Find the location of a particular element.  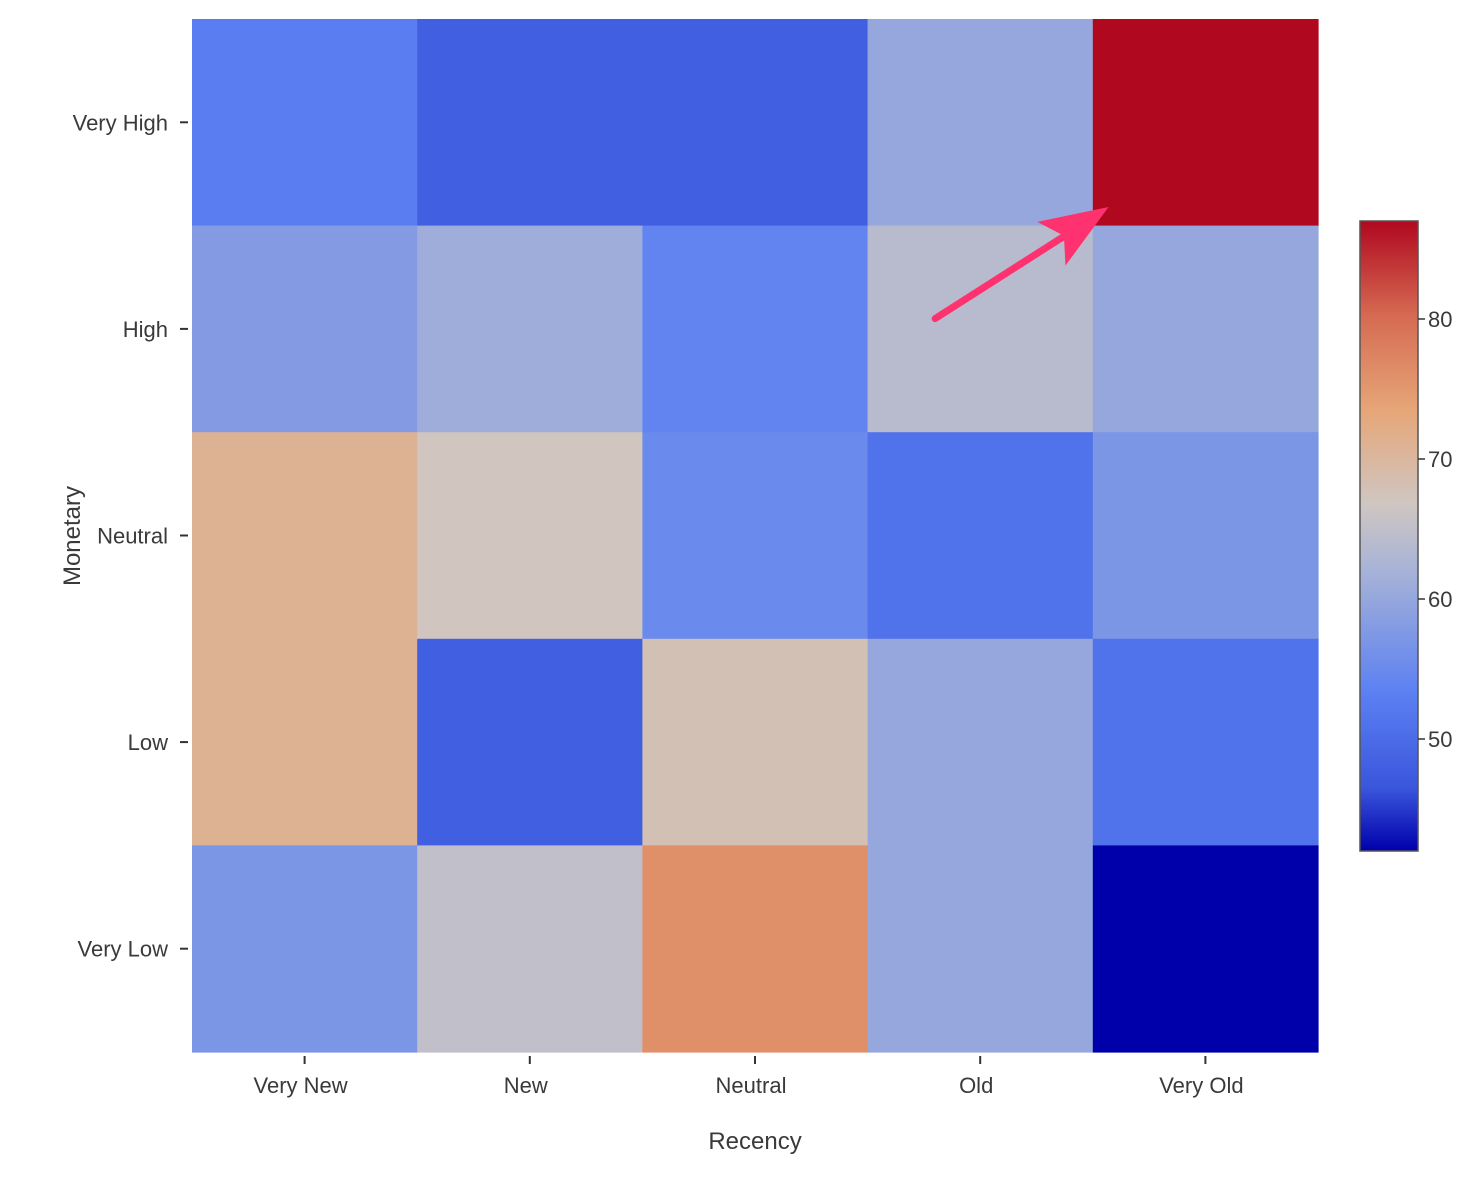

x-tick-label: Very Old is located at coordinates (1201, 1085).